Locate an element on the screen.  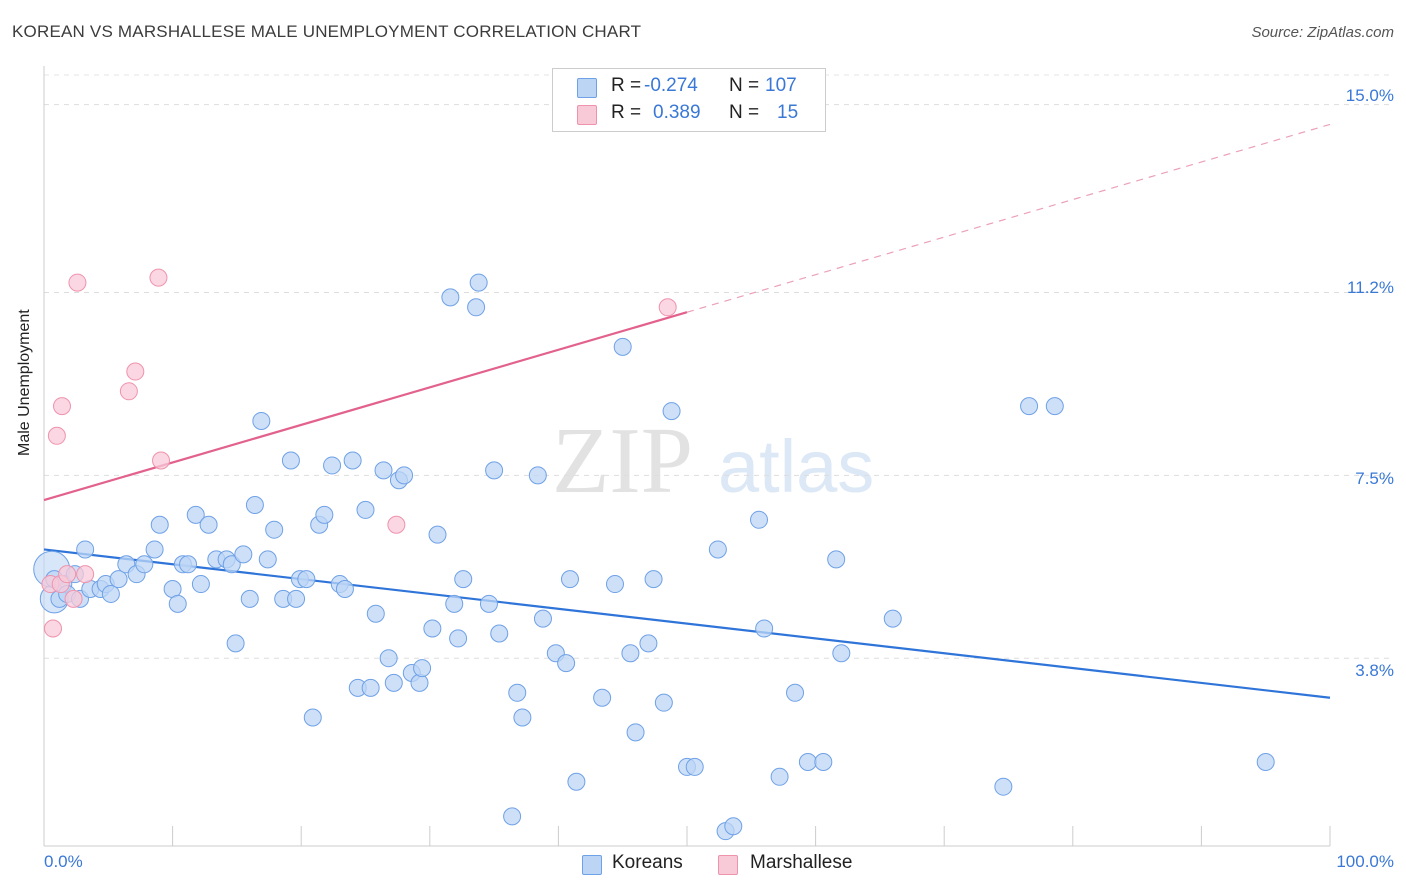
bottom-legend-swatch-marshallese is located at coordinates (728, 865).